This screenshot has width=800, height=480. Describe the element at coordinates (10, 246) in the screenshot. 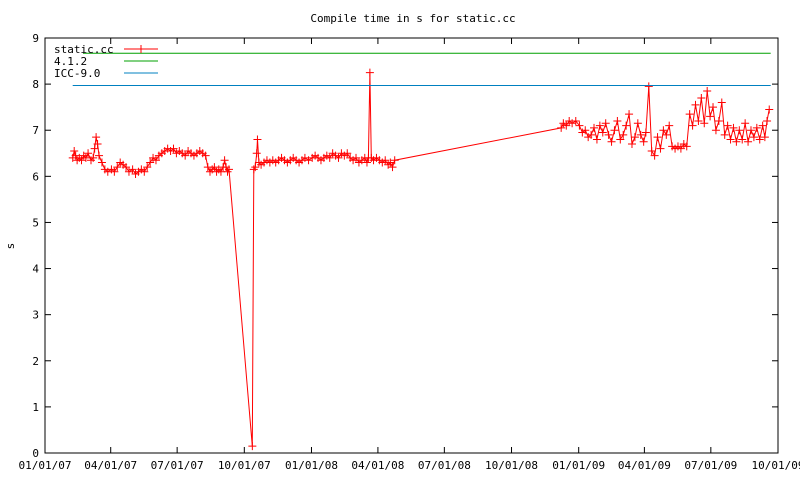

I see `y-axis-label: s` at that location.